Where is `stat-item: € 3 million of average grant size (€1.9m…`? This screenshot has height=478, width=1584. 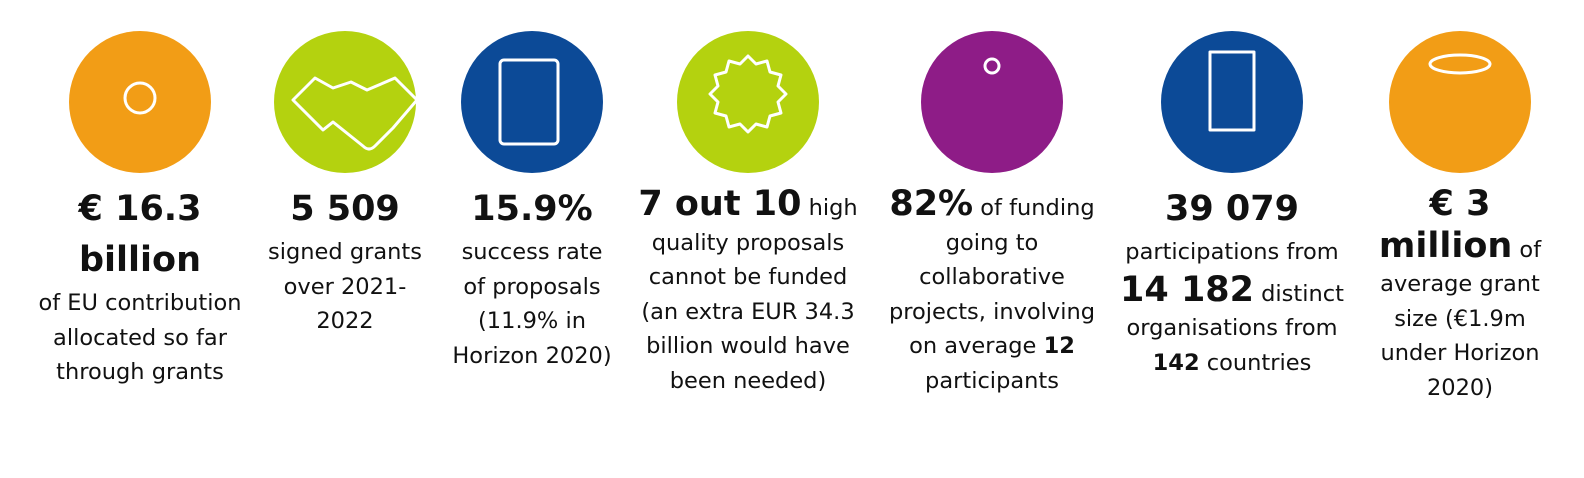 stat-item: € 3 million of average grant size (€1.9m… is located at coordinates (1460, 217).